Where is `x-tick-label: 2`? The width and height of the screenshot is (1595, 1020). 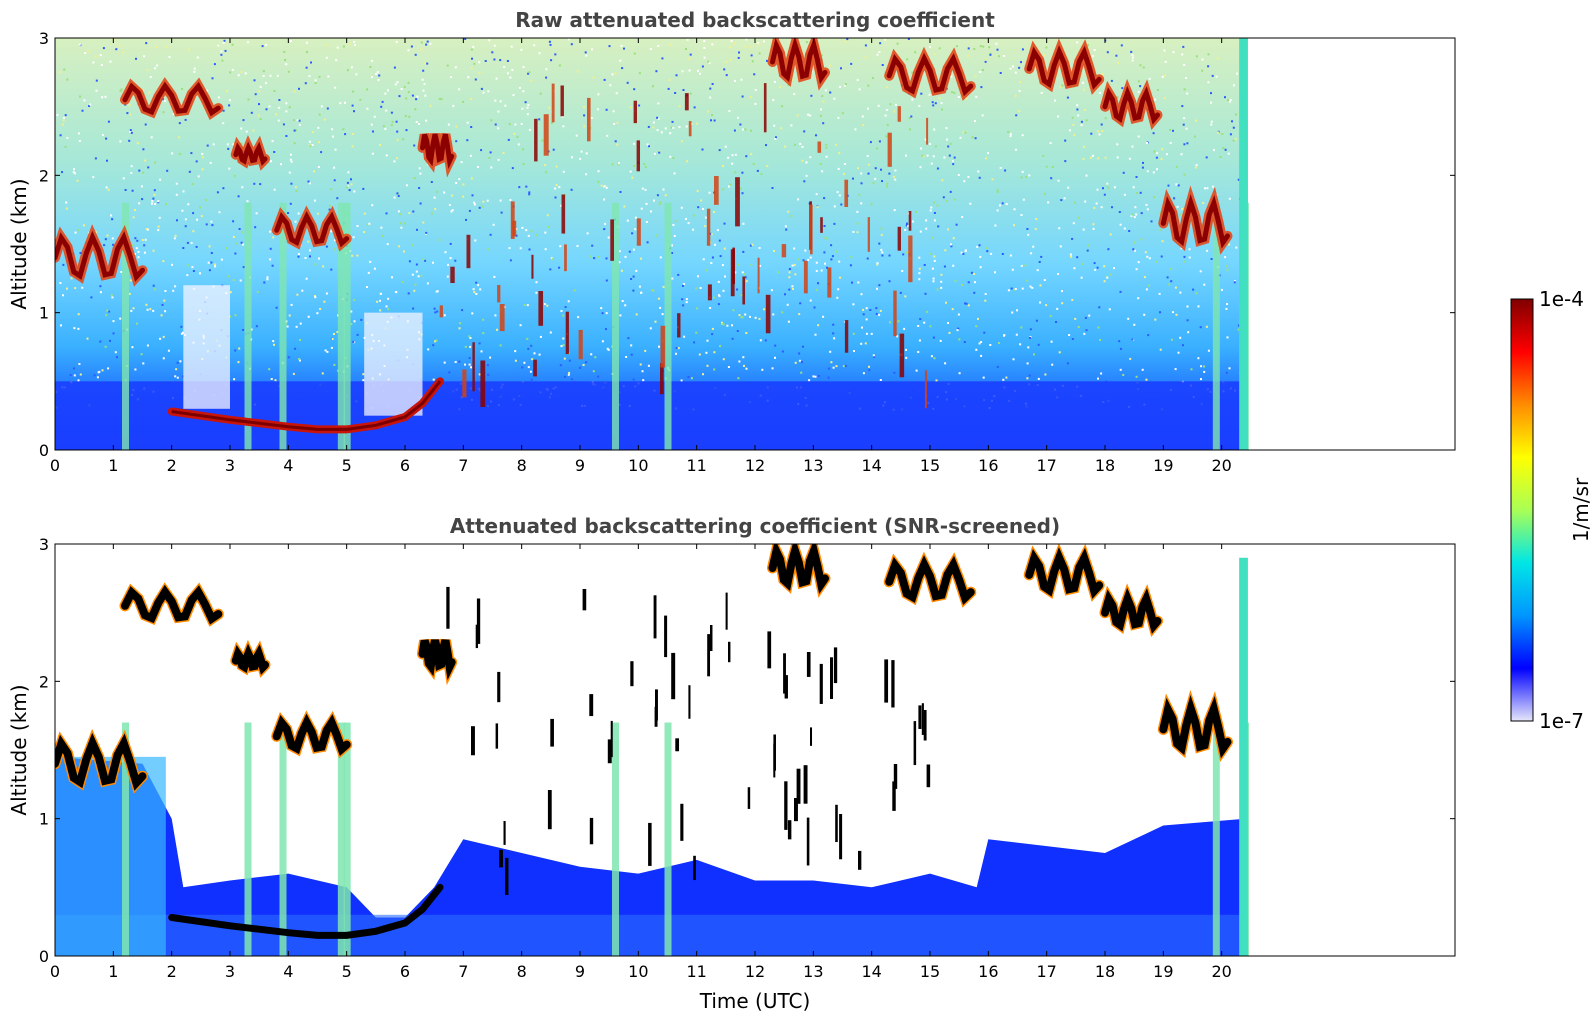
x-tick-label: 2 is located at coordinates (172, 465).